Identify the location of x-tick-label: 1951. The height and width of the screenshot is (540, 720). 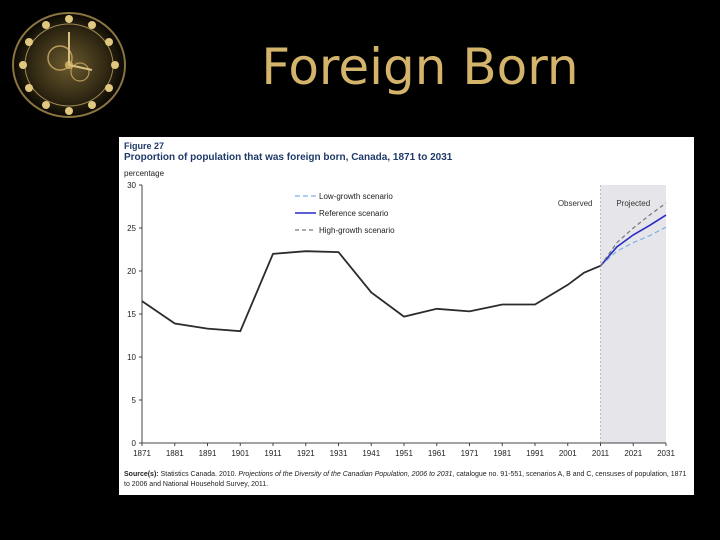
(404, 453).